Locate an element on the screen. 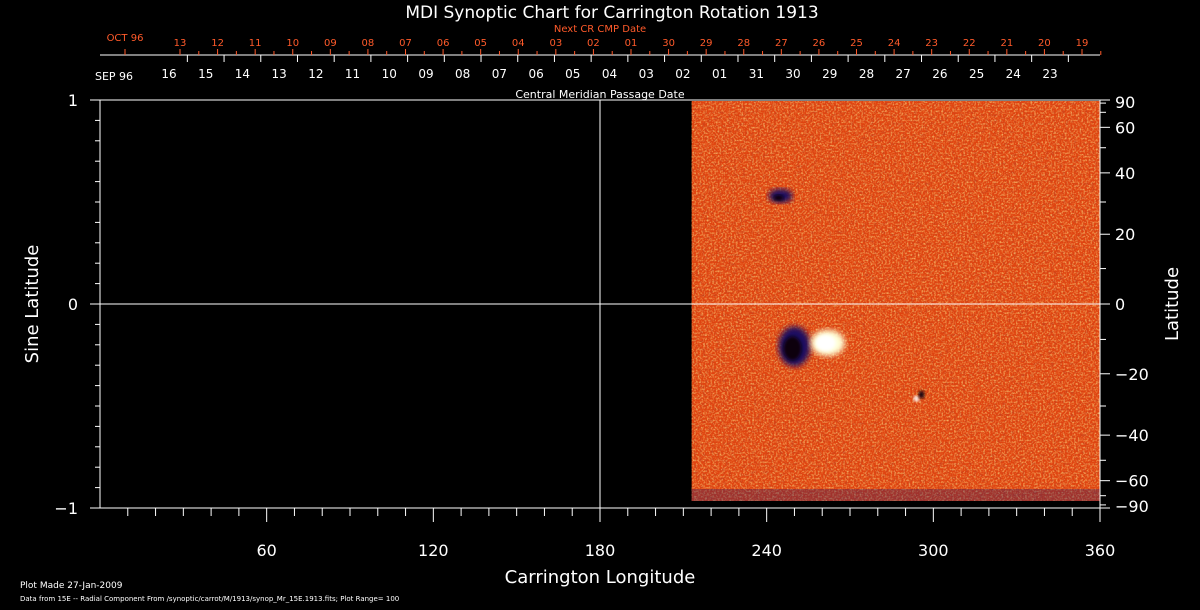 This screenshot has width=1200, height=610. y-right-tick-label: 60 is located at coordinates (1125, 127).